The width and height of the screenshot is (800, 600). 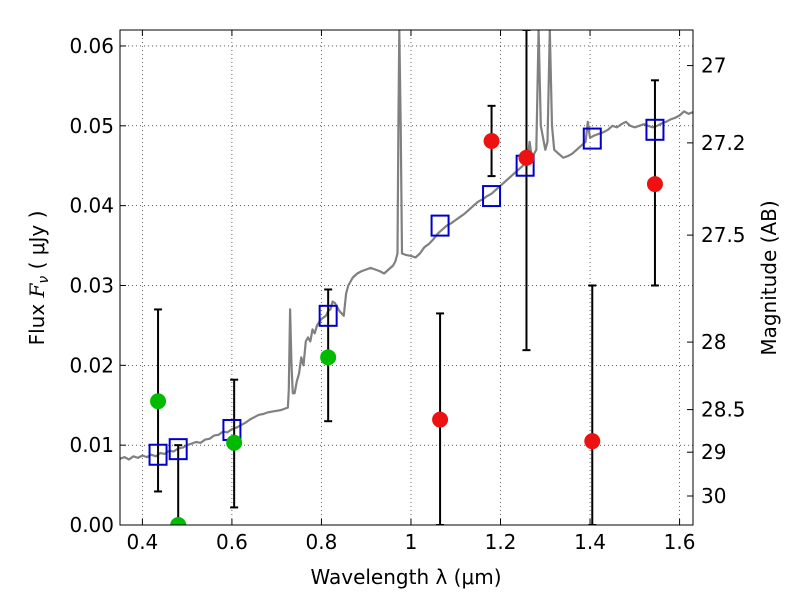 What do you see at coordinates (405, 577) in the screenshot?
I see `x-axis-label: Wavelength λ (μm)` at bounding box center [405, 577].